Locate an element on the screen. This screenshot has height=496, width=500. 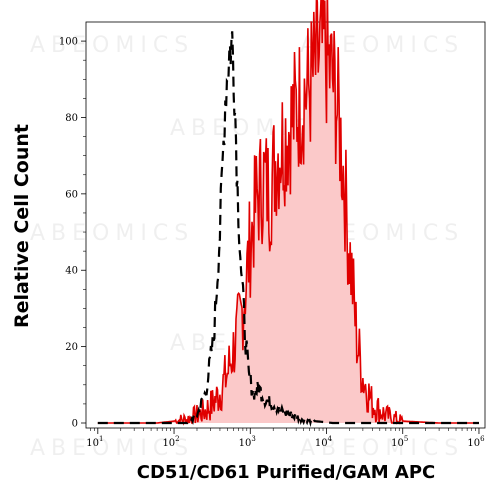
y-tick-label: 0 is located at coordinates (75, 424).